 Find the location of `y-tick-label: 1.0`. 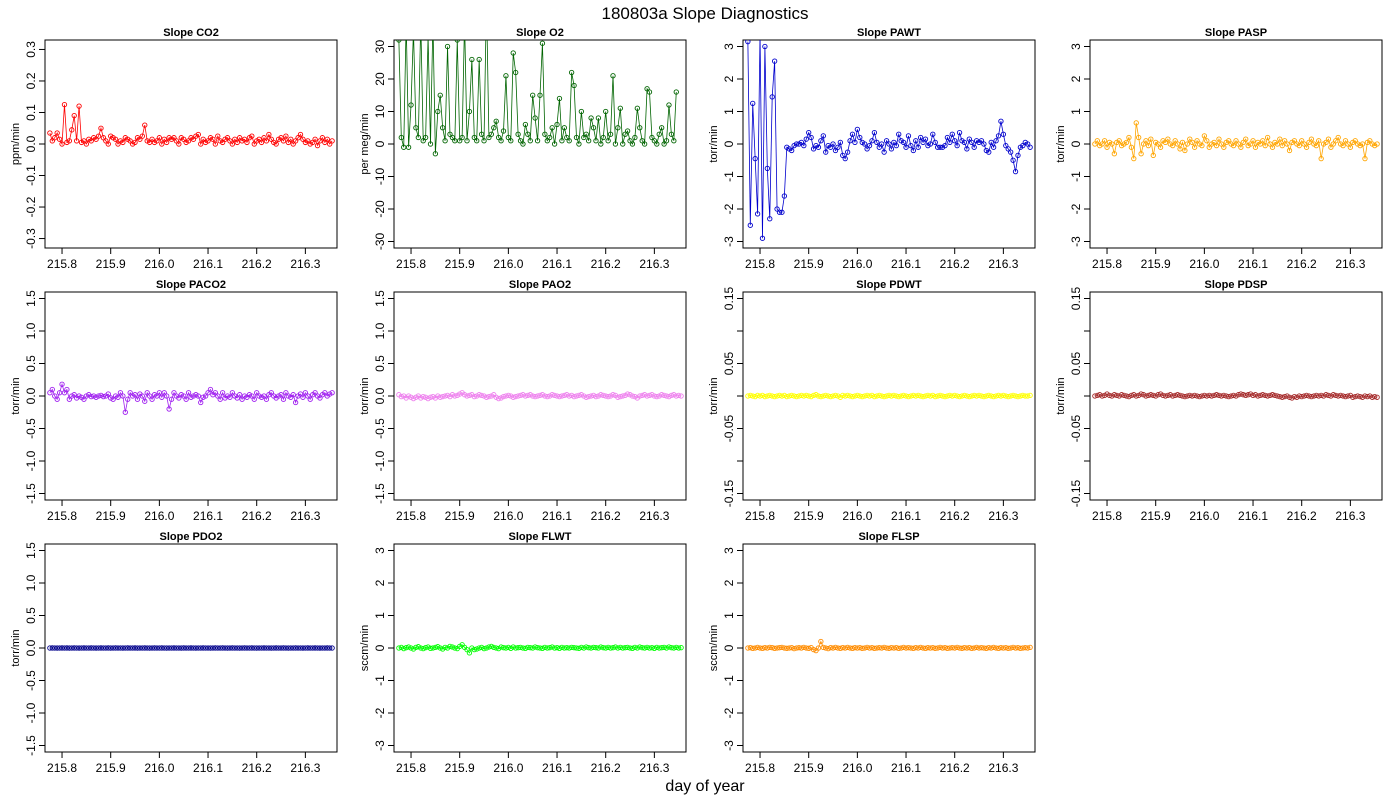

y-tick-label: 1.0 is located at coordinates (380, 330).